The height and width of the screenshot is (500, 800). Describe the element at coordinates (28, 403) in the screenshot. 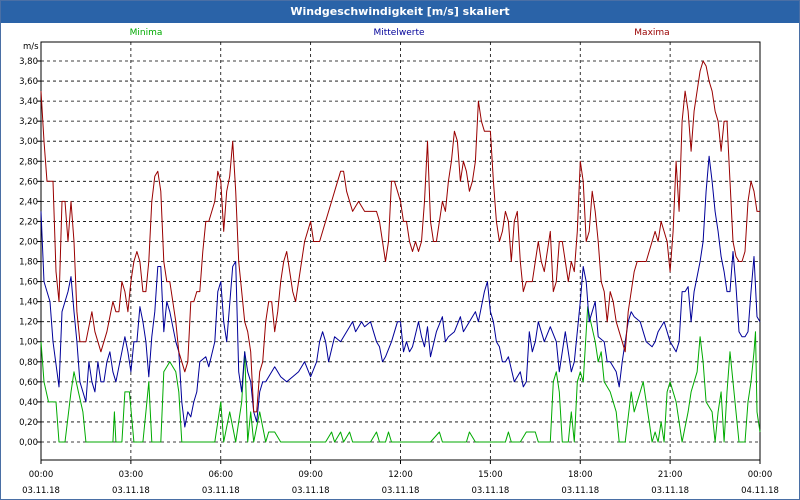

I see `y-tick-label: 0,40` at that location.